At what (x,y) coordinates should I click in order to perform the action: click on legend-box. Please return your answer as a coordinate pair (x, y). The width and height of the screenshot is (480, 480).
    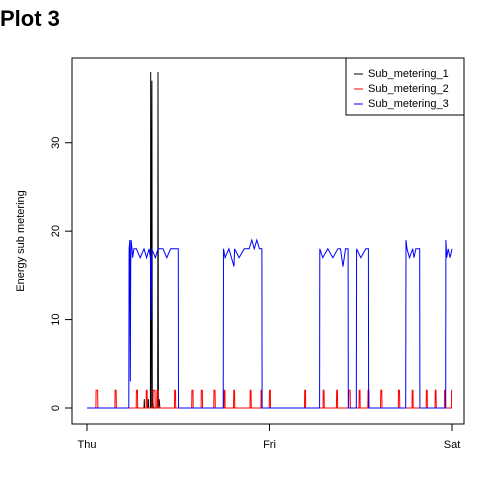
    Looking at the image, I should click on (405, 86).